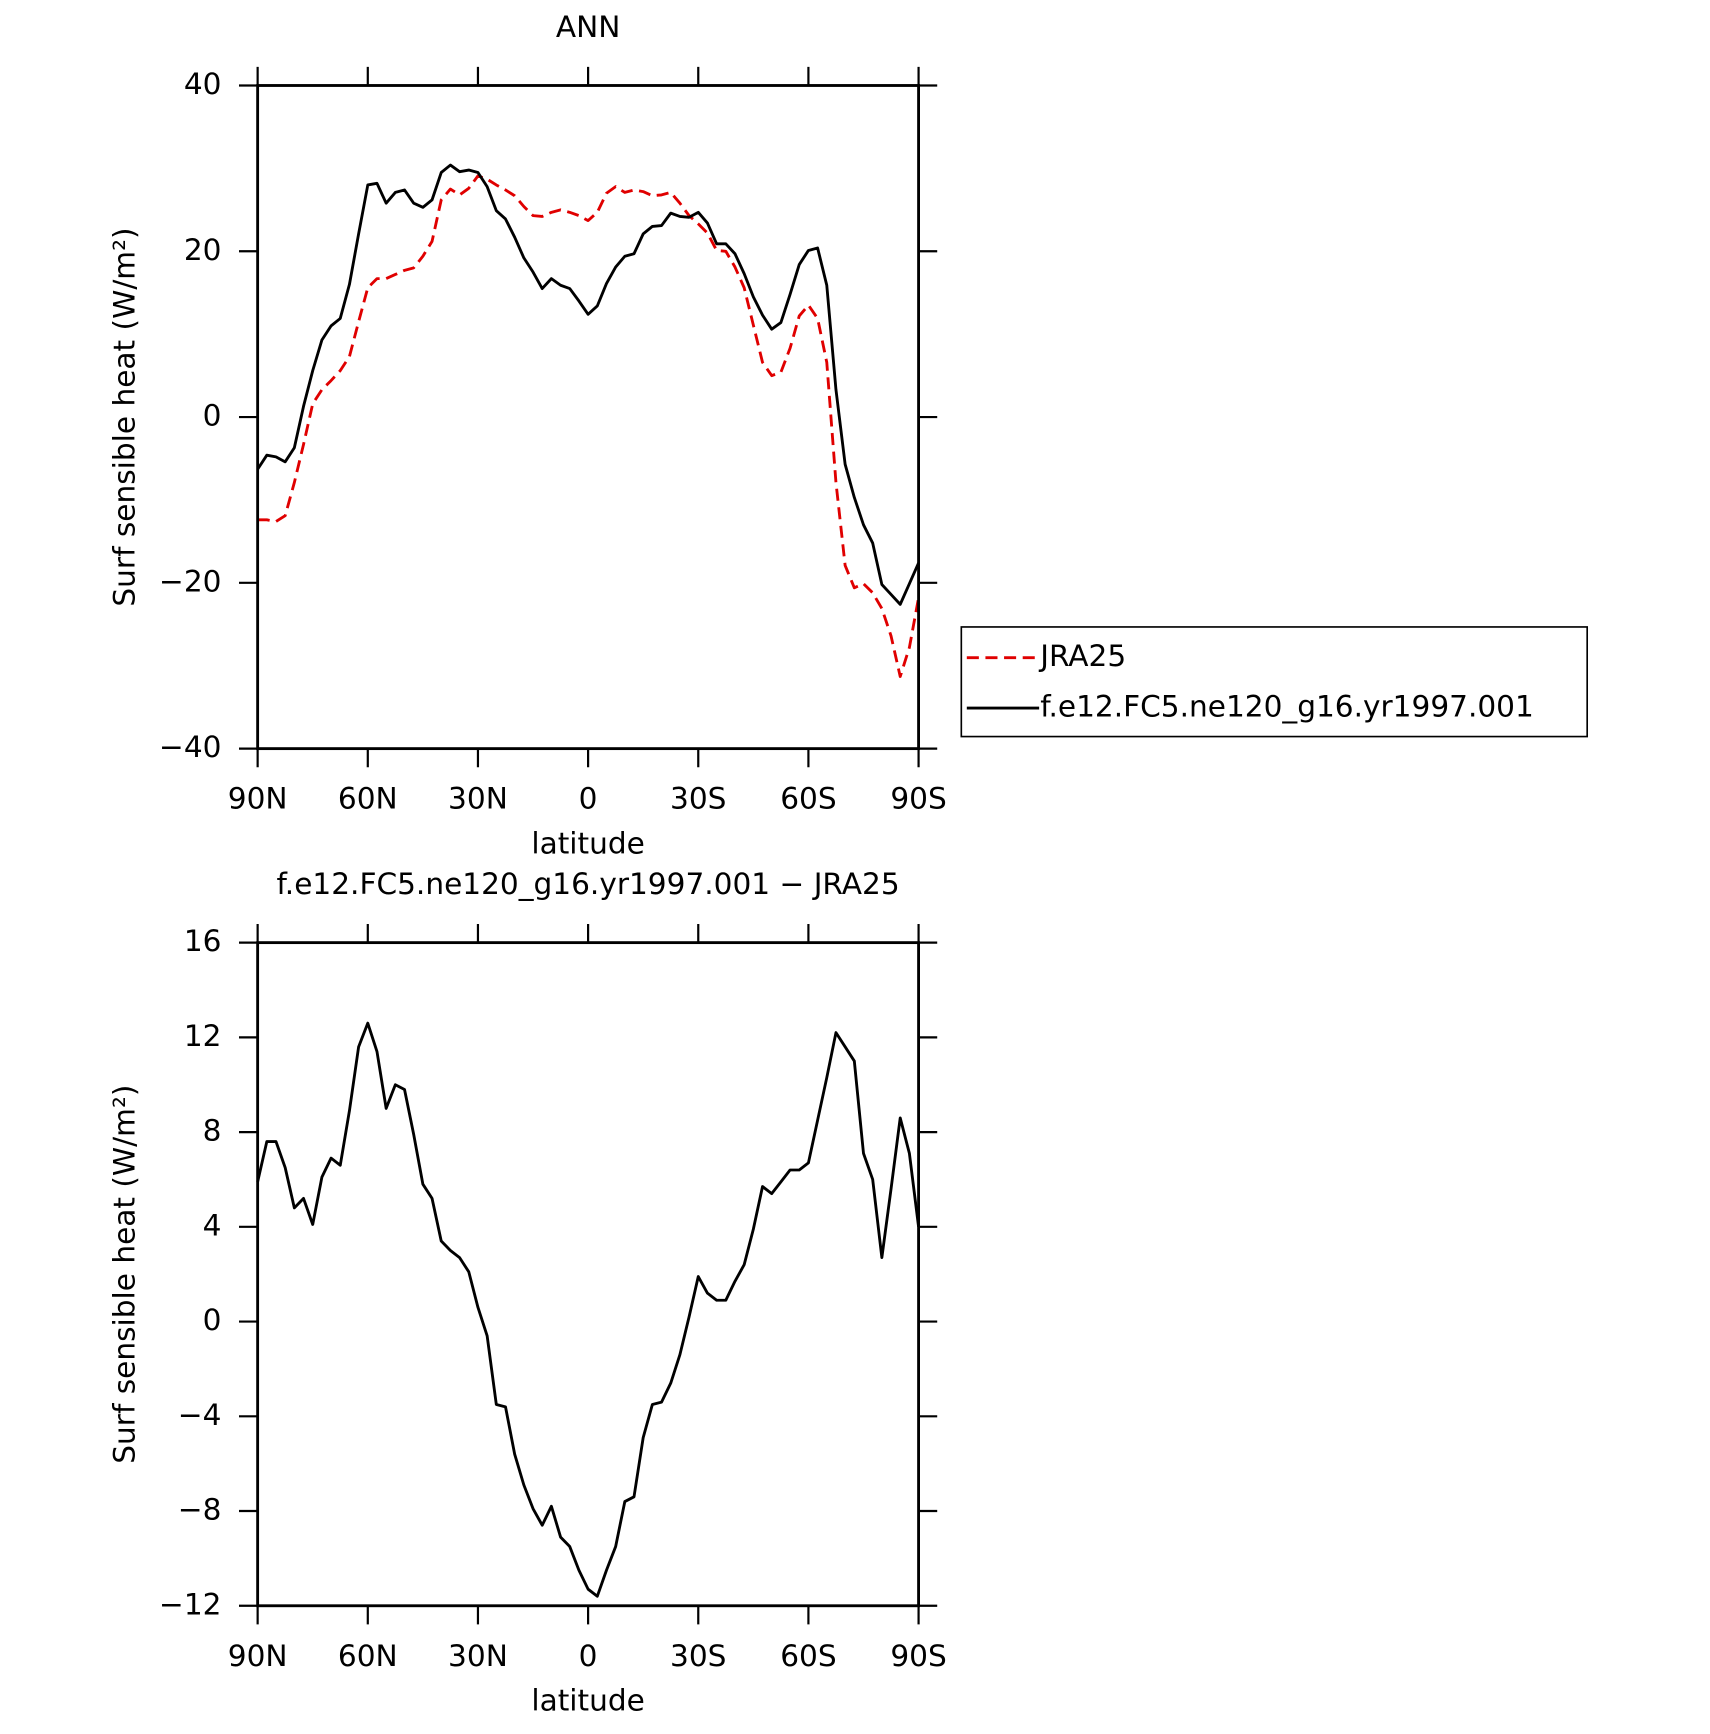  What do you see at coordinates (212, 1225) in the screenshot?
I see `y-tick-label: 4` at bounding box center [212, 1225].